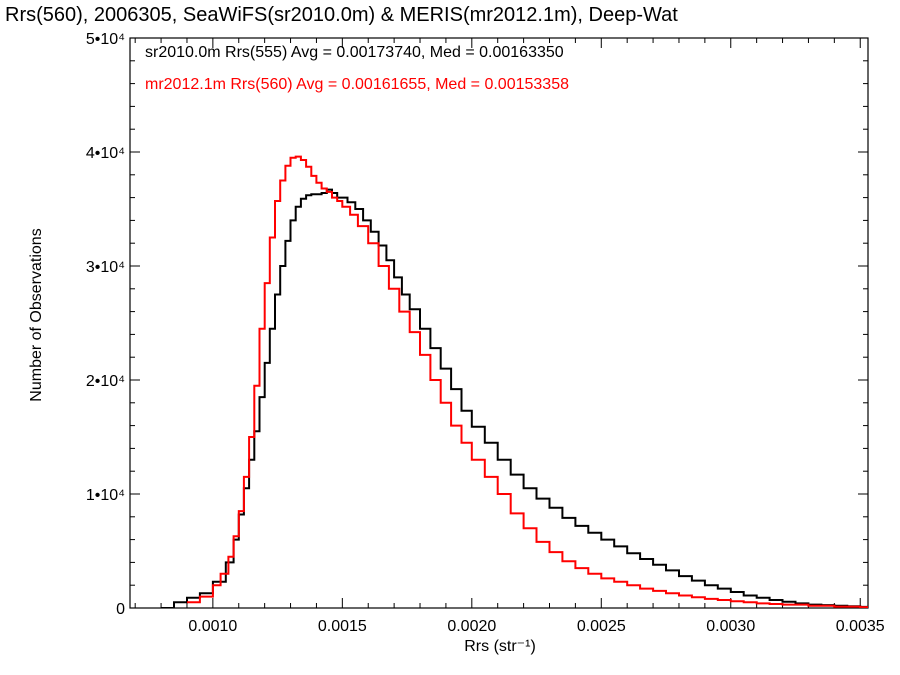  Describe the element at coordinates (36, 315) in the screenshot. I see `y-axis-label: Number of Observations` at that location.